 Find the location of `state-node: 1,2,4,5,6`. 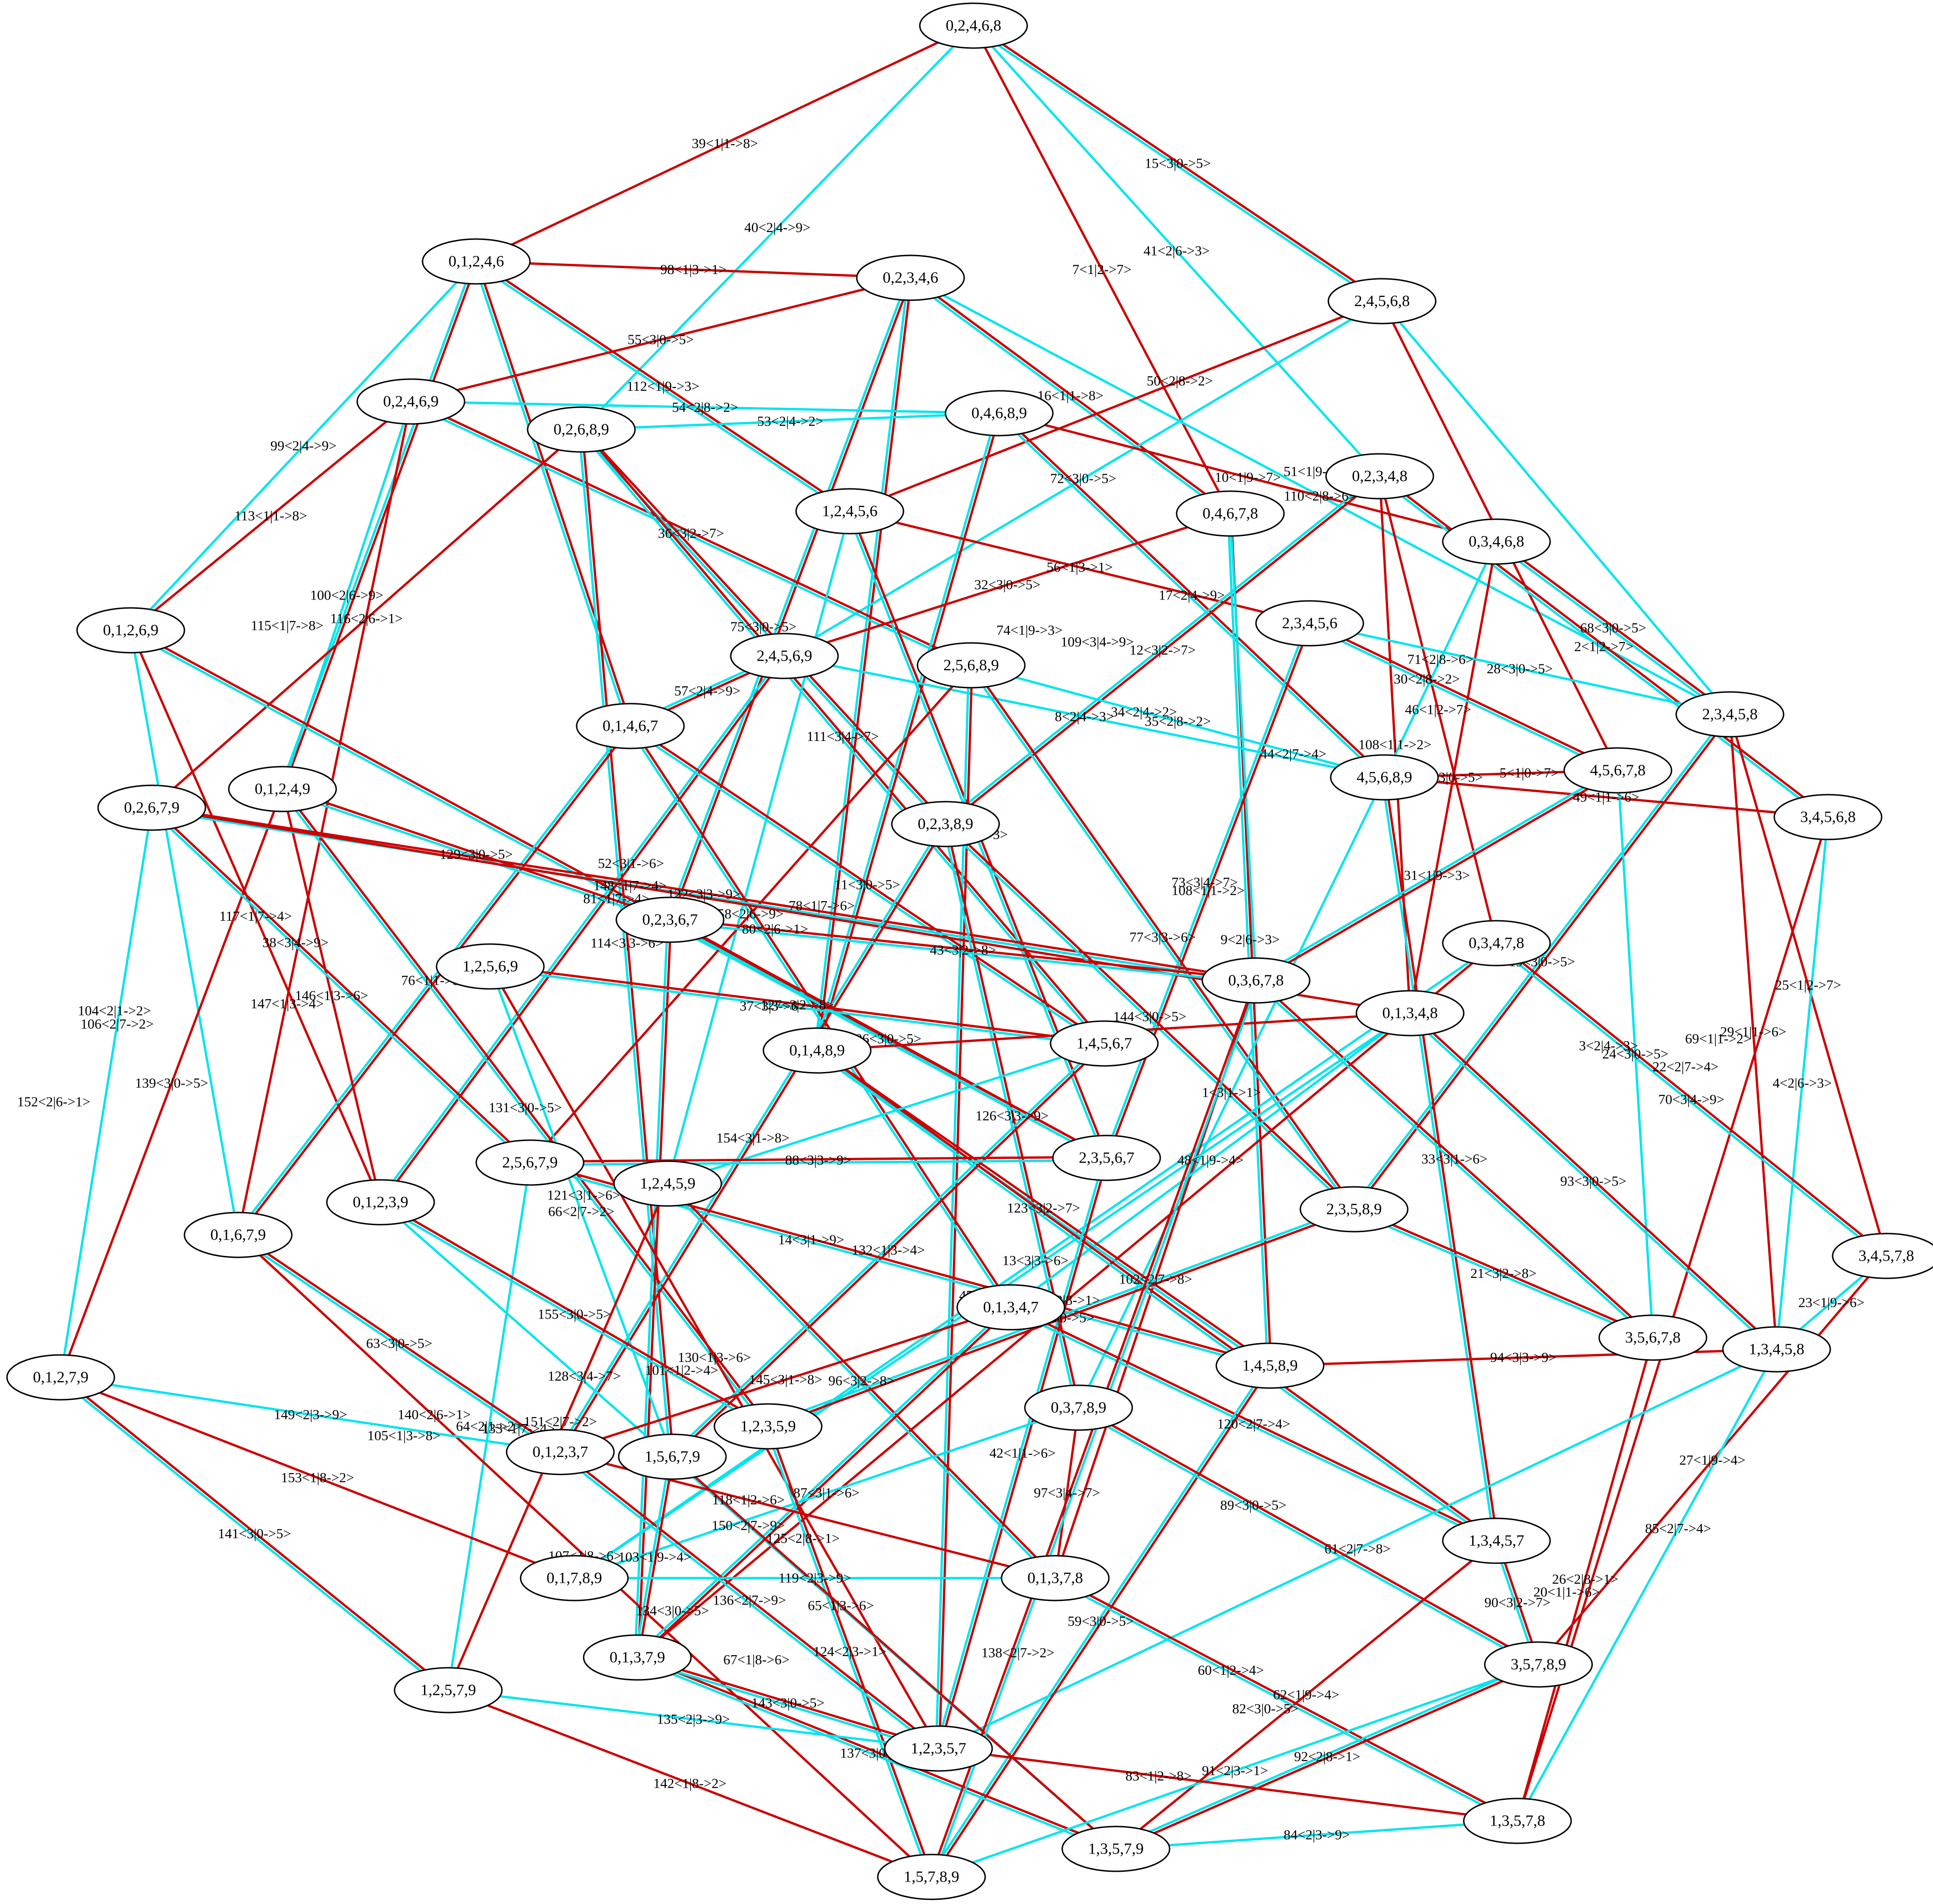

state-node: 1,2,4,5,6 is located at coordinates (849, 511).